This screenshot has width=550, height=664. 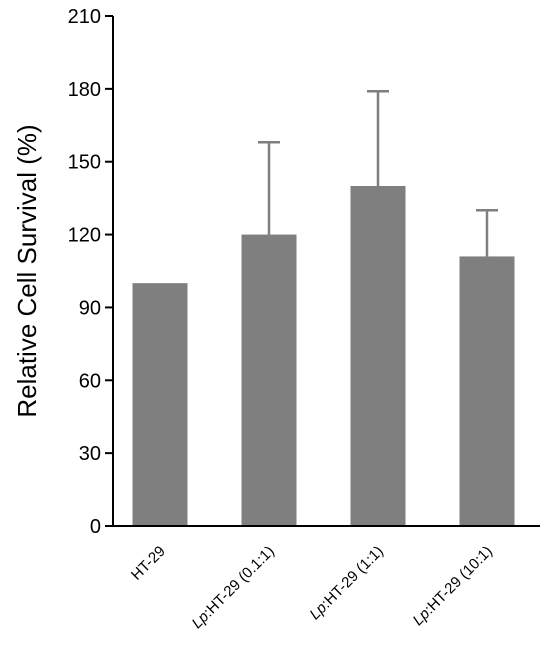 I want to click on y-tick-label: 30, so click(x=90, y=454).